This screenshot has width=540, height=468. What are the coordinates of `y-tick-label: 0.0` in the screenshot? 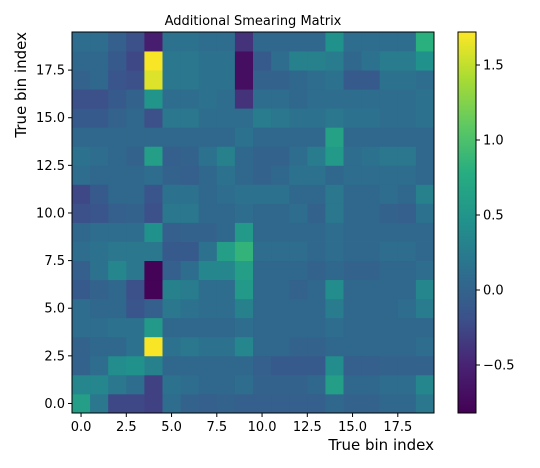 It's located at (54, 404).